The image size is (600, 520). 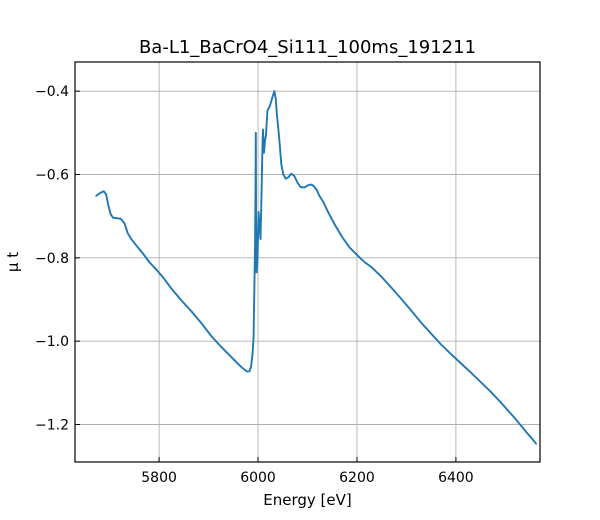 I want to click on y-tick-label: −0.6, so click(x=52, y=176).